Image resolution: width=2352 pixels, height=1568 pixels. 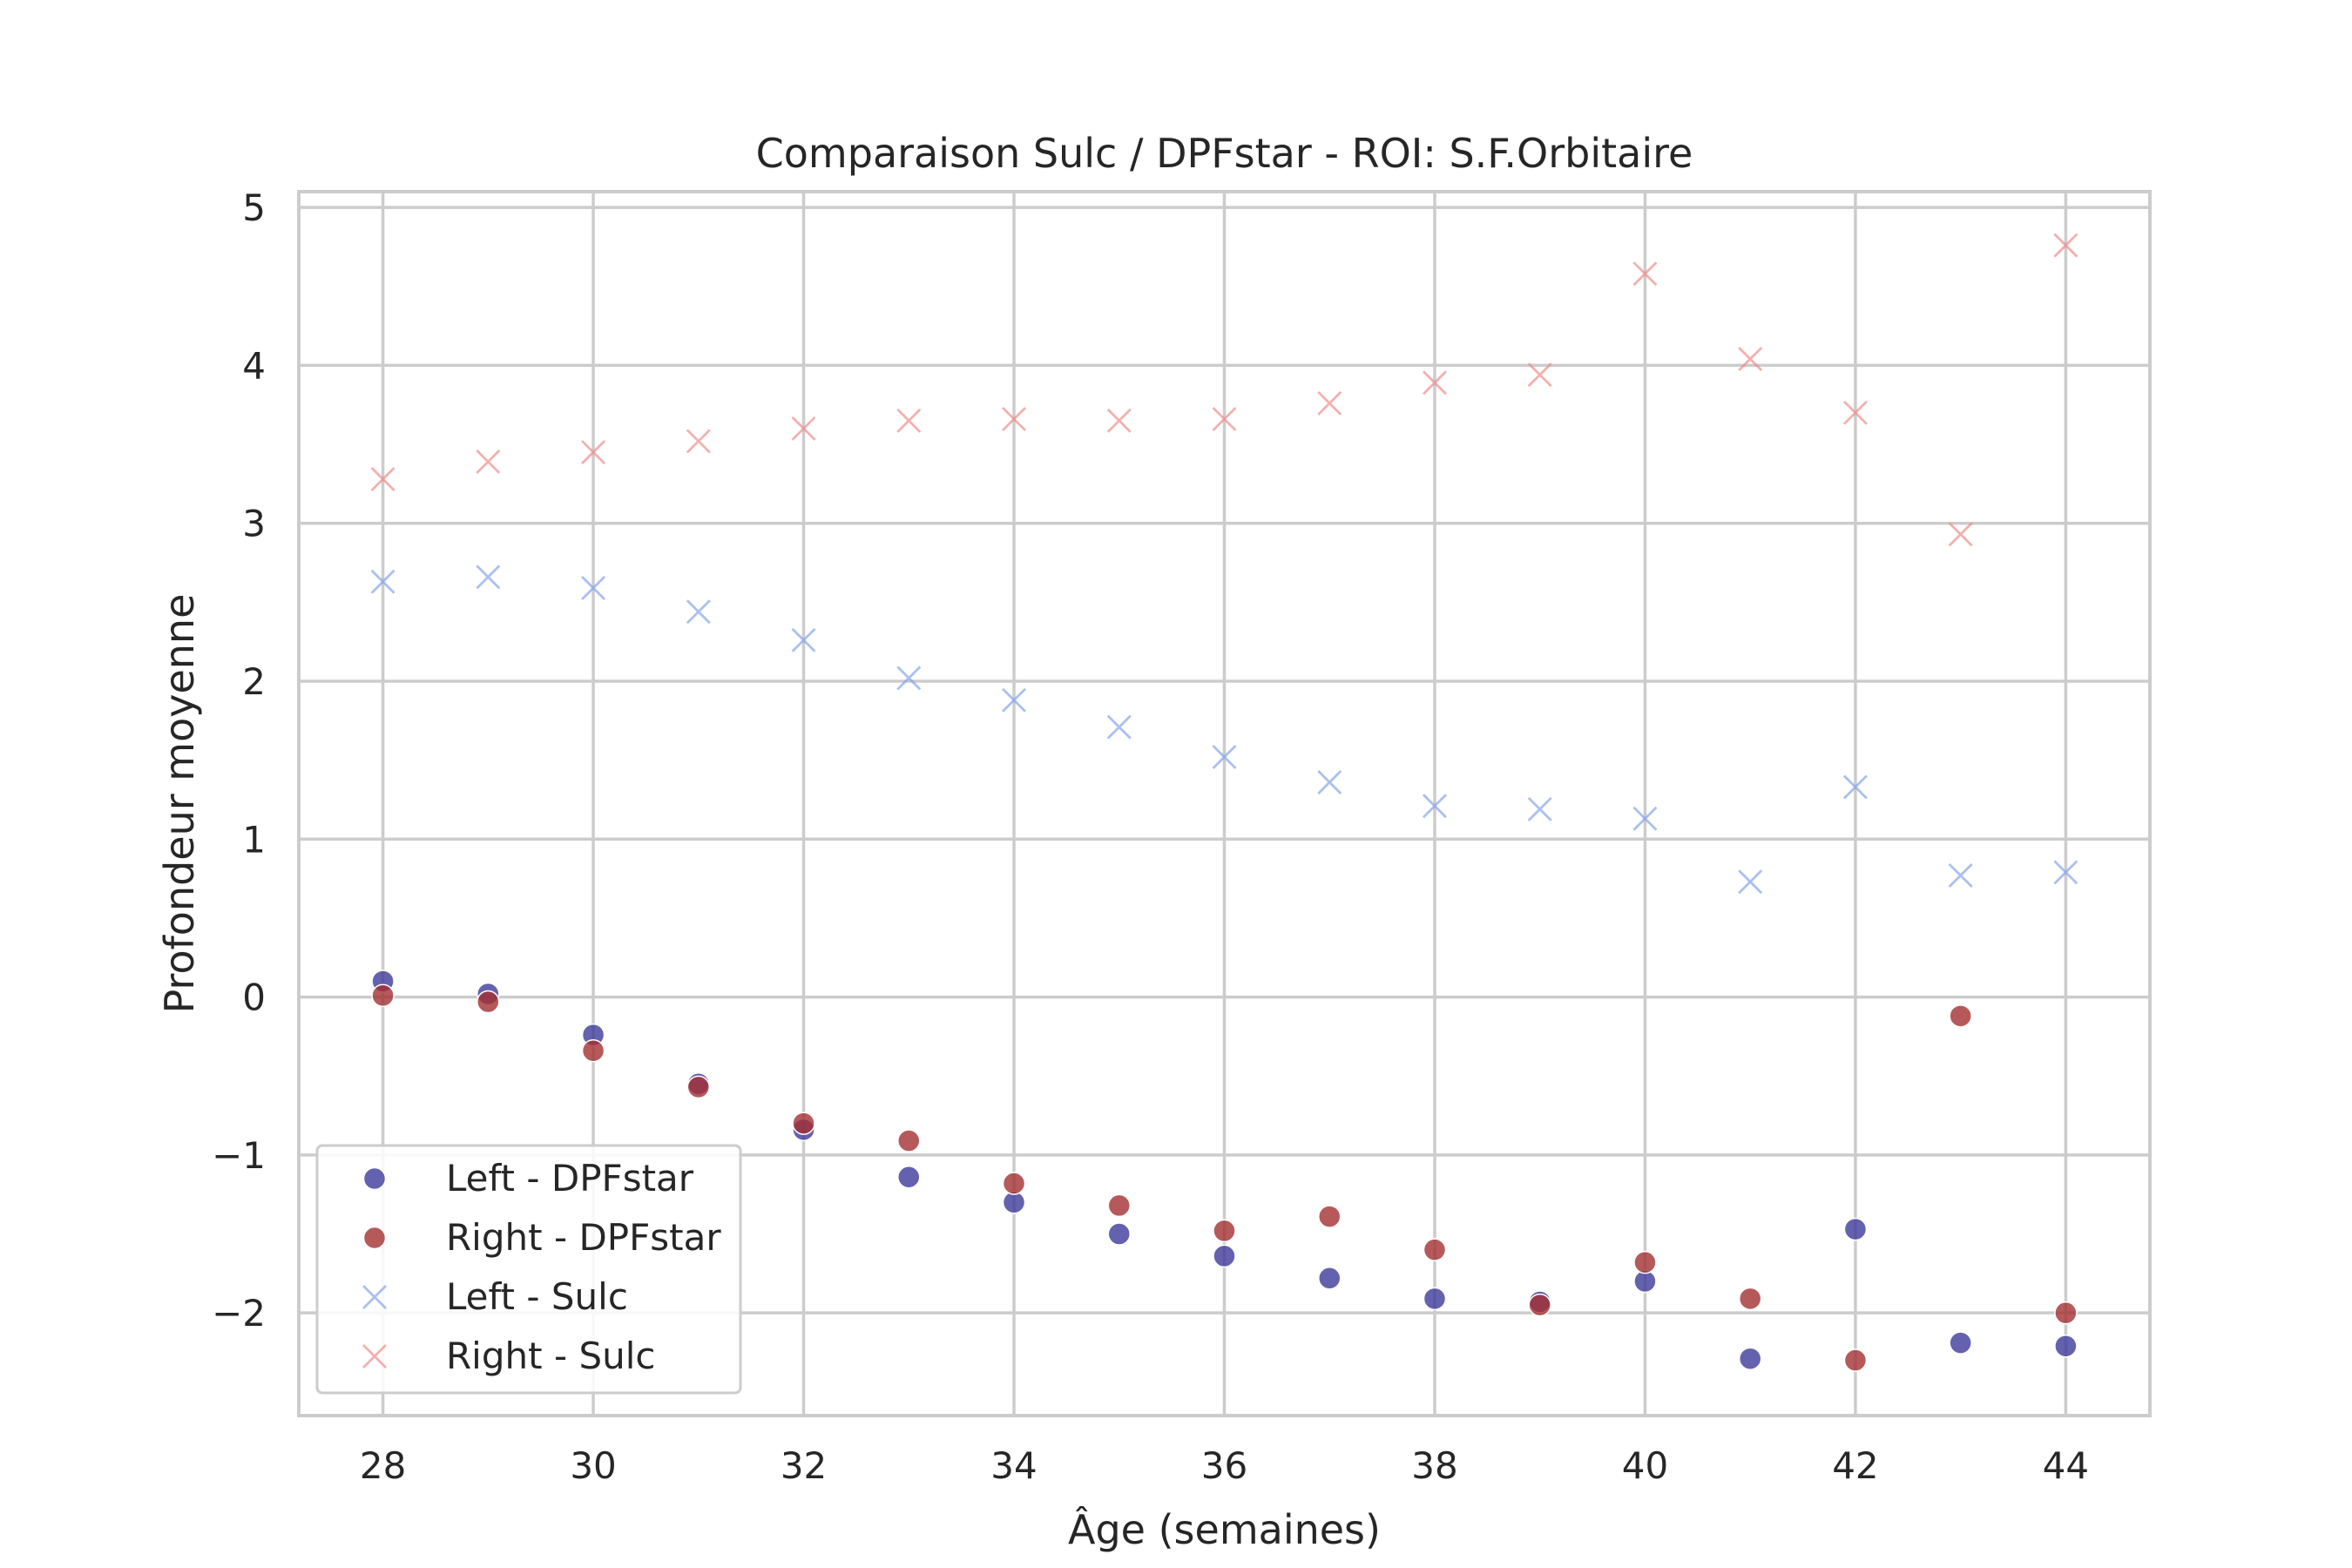 I want to click on y-tick-label: 1, so click(x=254, y=839).